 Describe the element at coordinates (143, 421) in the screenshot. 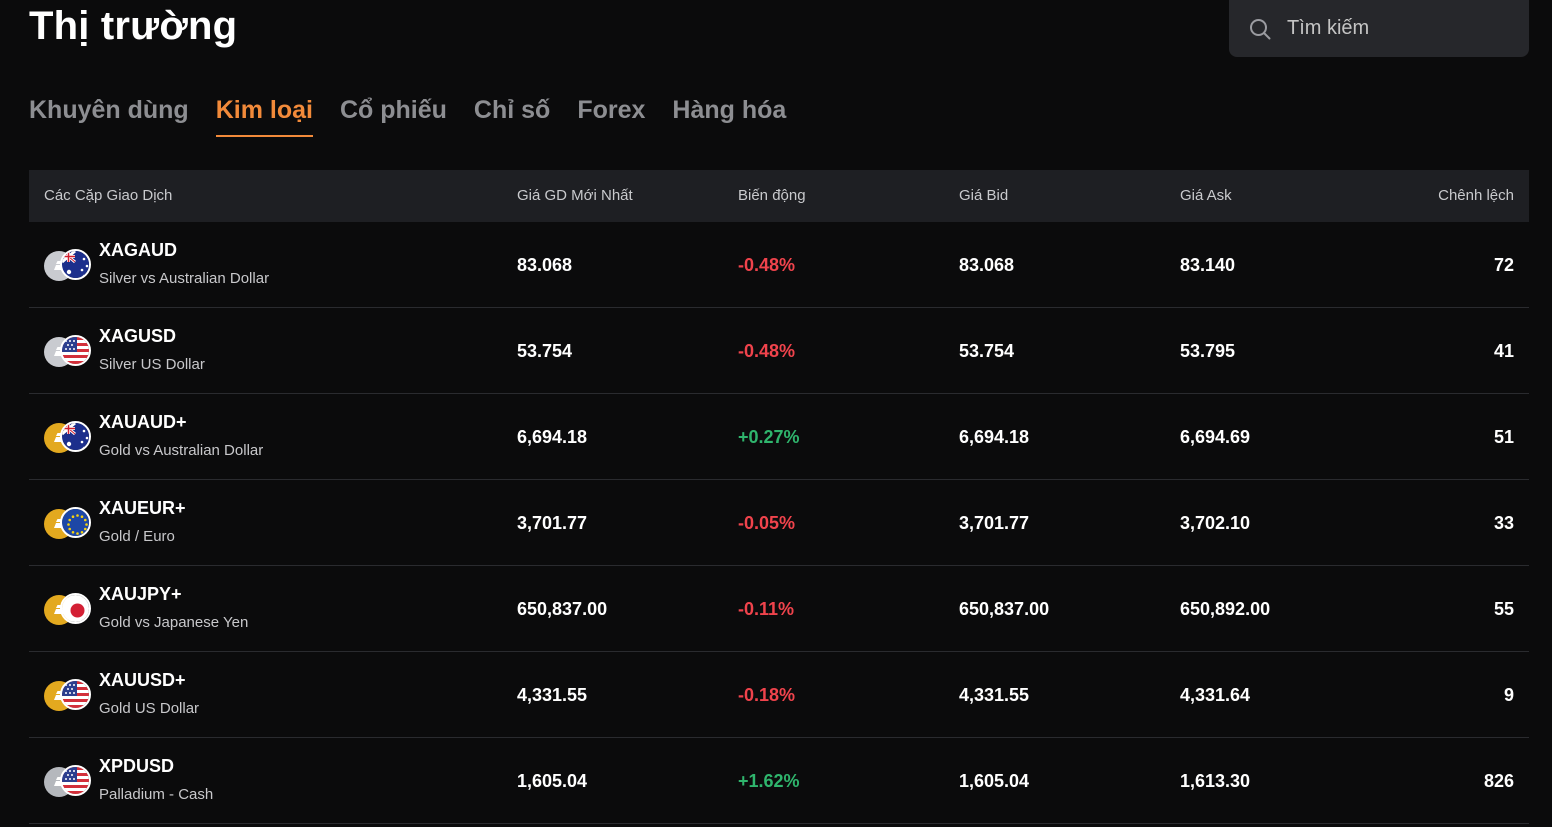

I see `pair-symbol: XAUAUD+` at that location.